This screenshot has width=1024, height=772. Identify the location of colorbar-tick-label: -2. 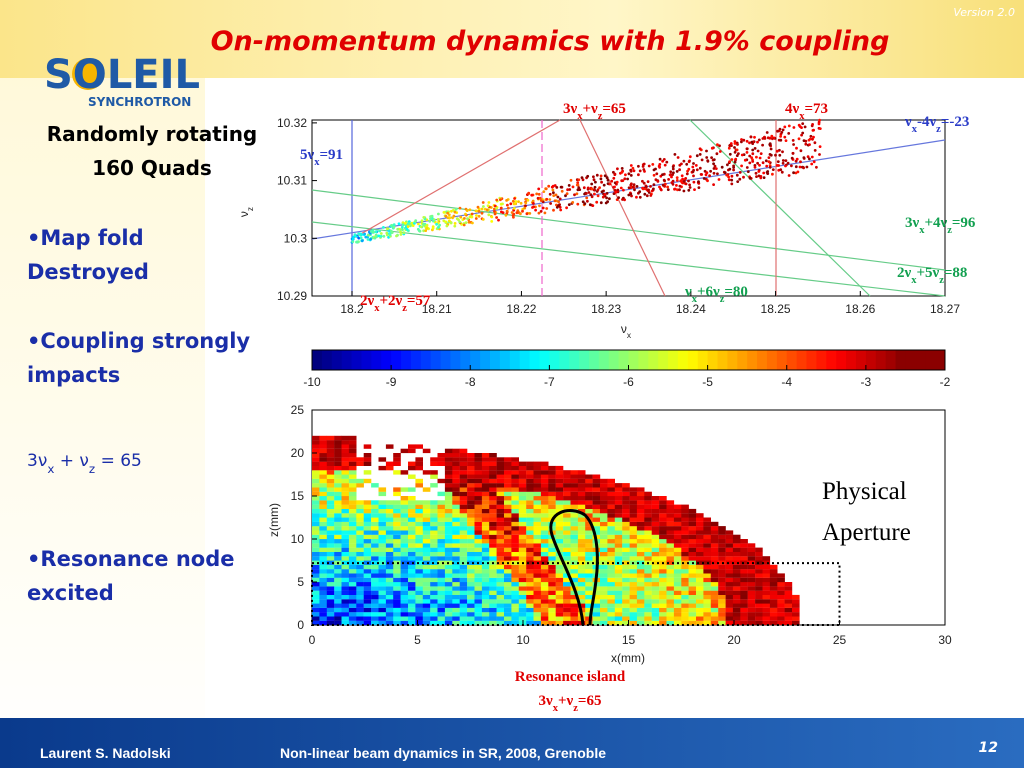
(945, 382).